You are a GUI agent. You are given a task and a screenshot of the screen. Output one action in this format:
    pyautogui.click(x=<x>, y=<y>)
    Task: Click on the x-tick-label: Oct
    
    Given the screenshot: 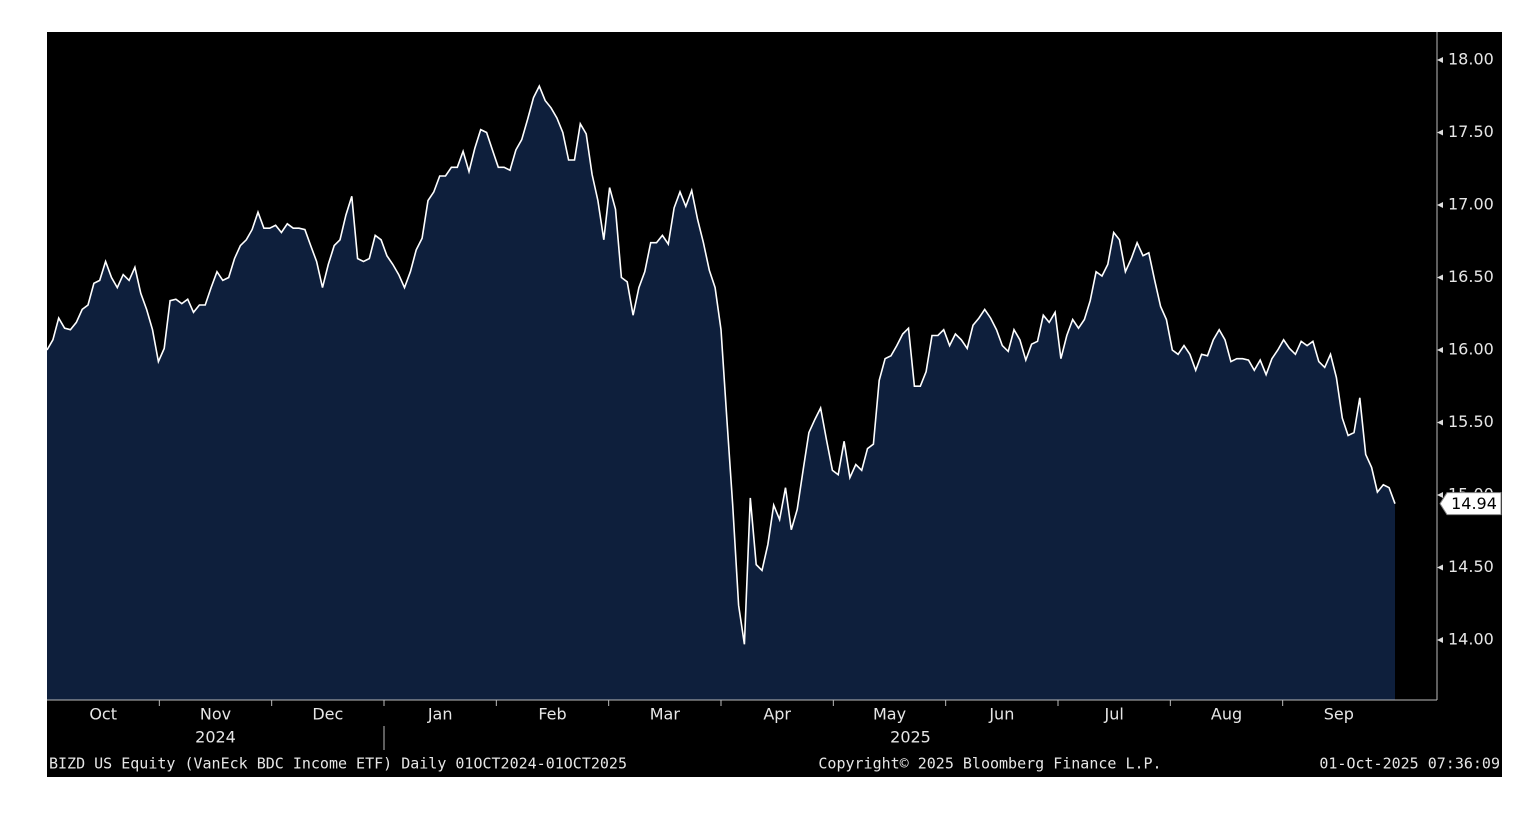 What is the action you would take?
    pyautogui.click(x=103, y=714)
    